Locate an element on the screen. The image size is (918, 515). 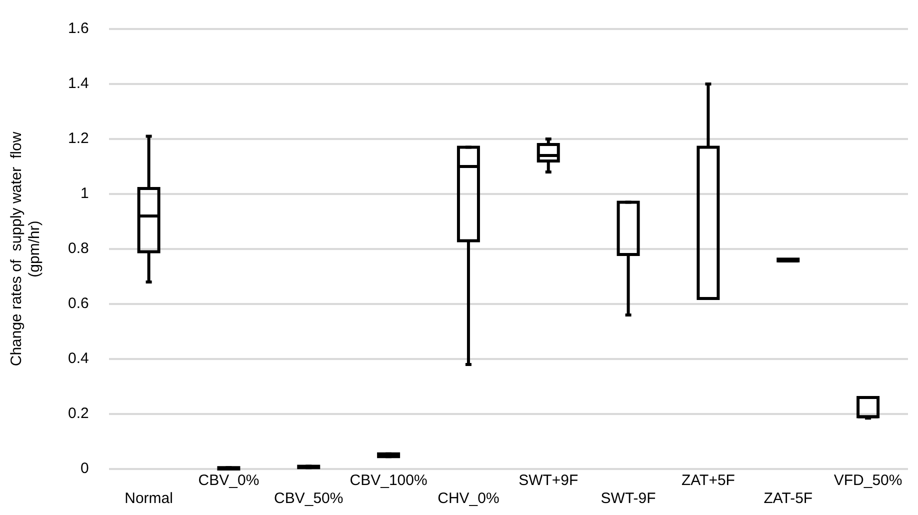
x-tick-label: CBV_100% is located at coordinates (389, 481).